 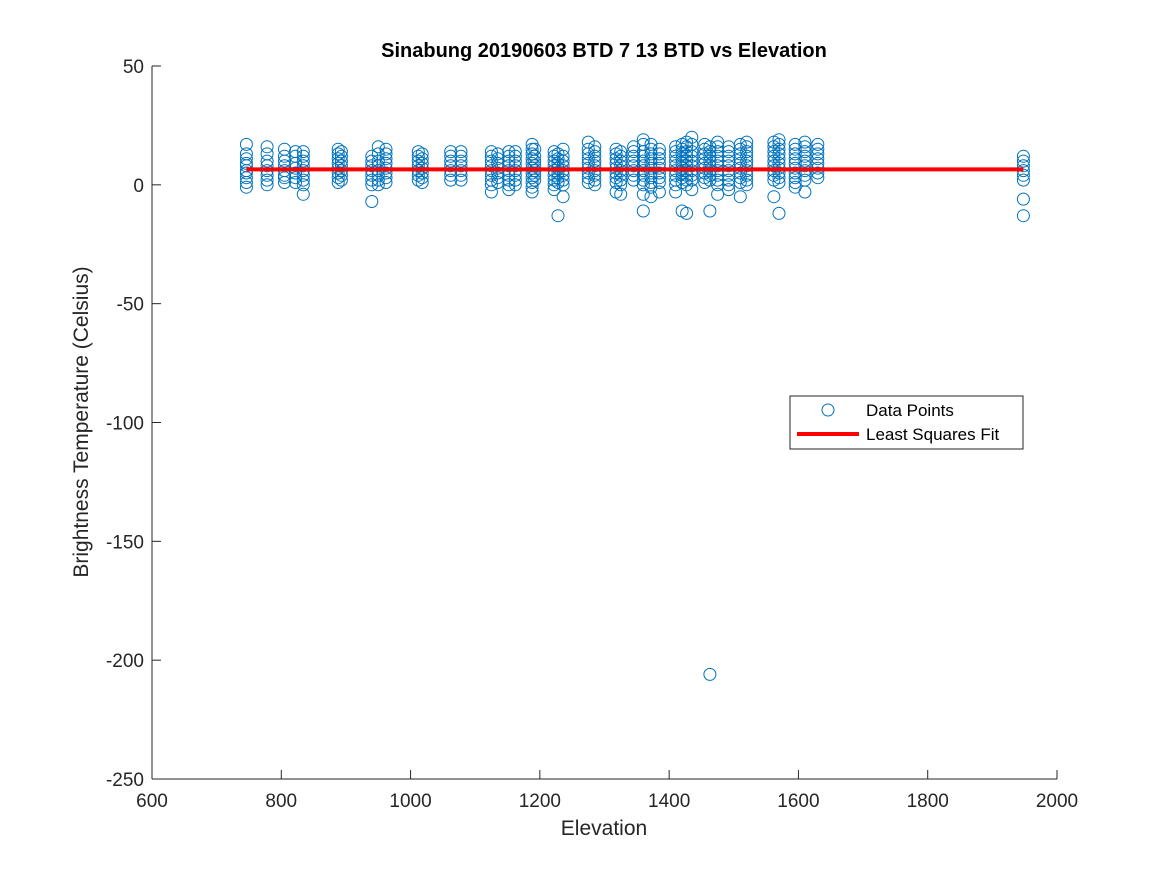 I want to click on x-tick-label: 1800, so click(x=928, y=801).